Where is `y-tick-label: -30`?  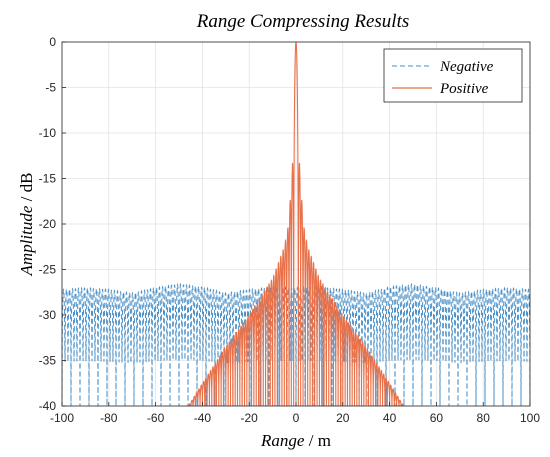 y-tick-label: -30 is located at coordinates (48, 315).